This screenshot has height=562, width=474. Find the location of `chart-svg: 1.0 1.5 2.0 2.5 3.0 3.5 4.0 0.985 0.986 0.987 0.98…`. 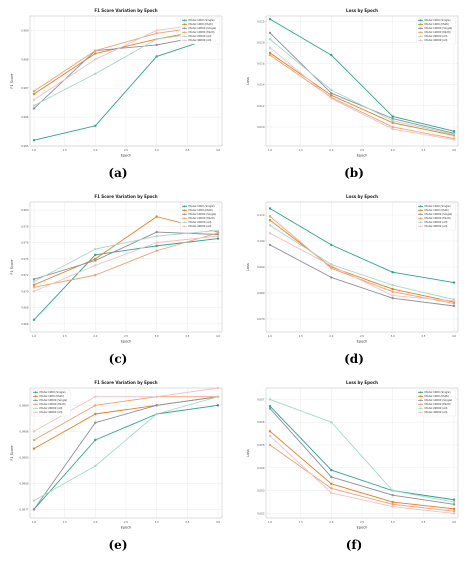

chart-svg: 1.0 1.5 2.0 2.5 3.0 3.5 4.0 0.985 0.986 0.987 0.98… is located at coordinates (119, 84).